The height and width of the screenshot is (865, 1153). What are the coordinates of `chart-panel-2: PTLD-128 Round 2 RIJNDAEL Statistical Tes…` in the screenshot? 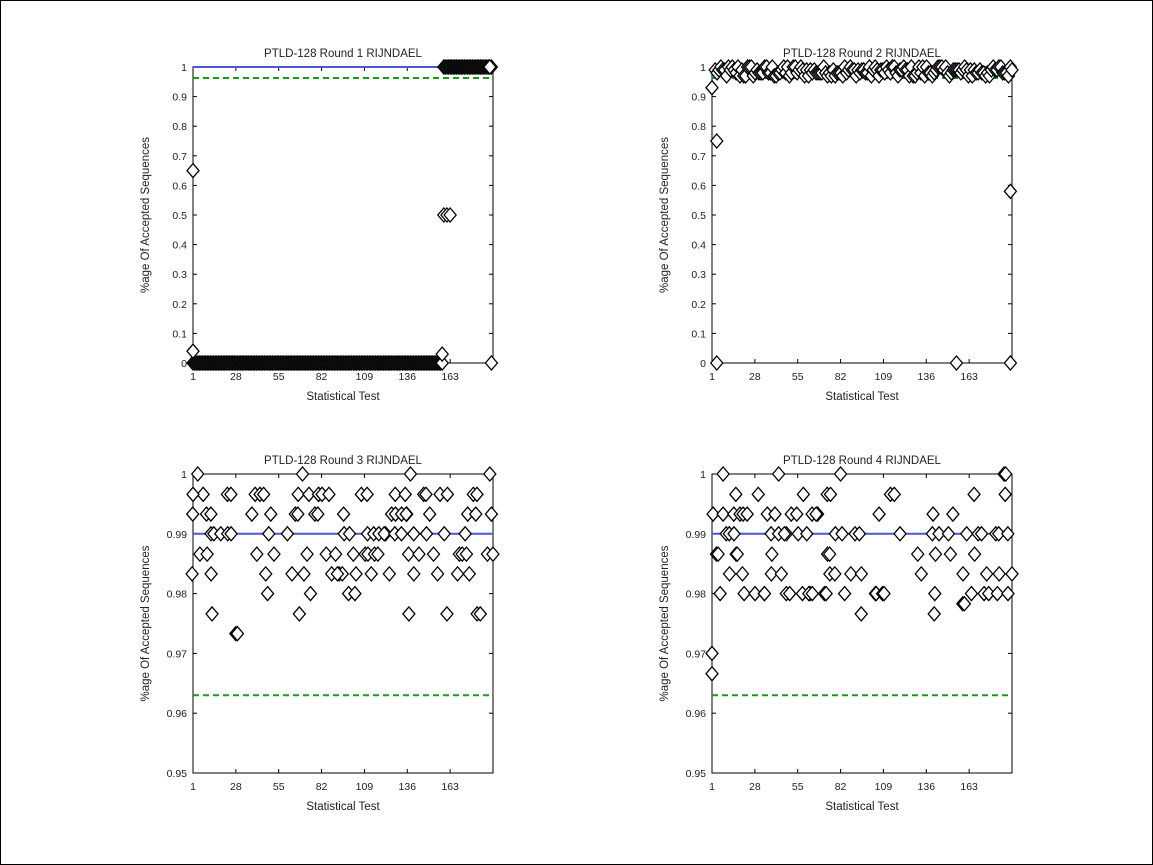 It's located at (839, 225).